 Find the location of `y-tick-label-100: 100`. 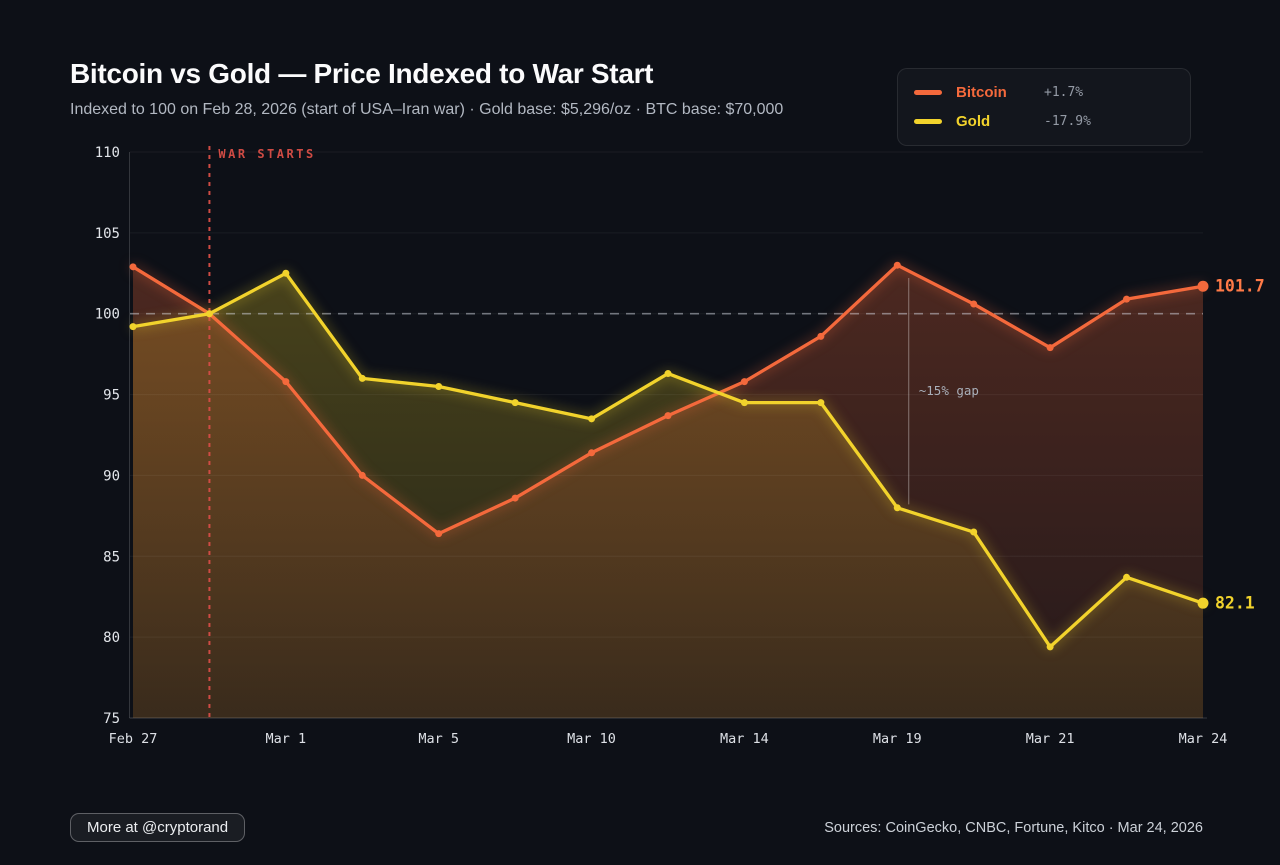

y-tick-label-100: 100 is located at coordinates (107, 315).